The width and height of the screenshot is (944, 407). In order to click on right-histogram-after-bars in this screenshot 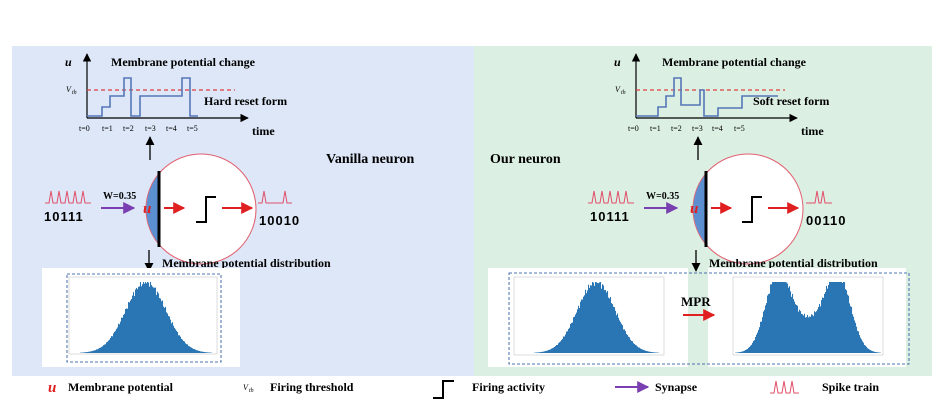, I will do `click(808, 317)`.